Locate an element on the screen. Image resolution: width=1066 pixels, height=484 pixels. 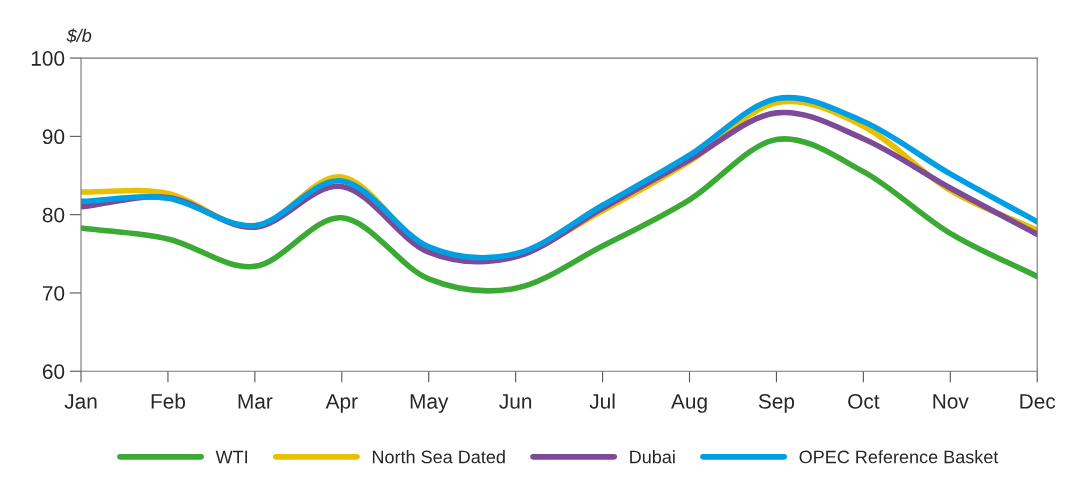
x-tick-label: Feb is located at coordinates (168, 401).